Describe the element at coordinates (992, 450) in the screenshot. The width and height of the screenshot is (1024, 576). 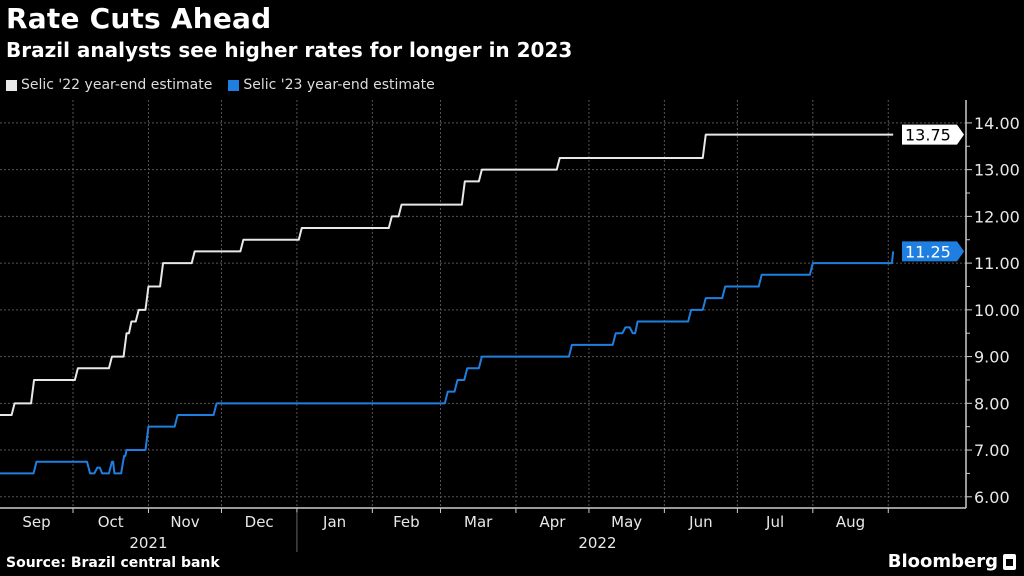
I see `y-tick-label: 7.00` at that location.